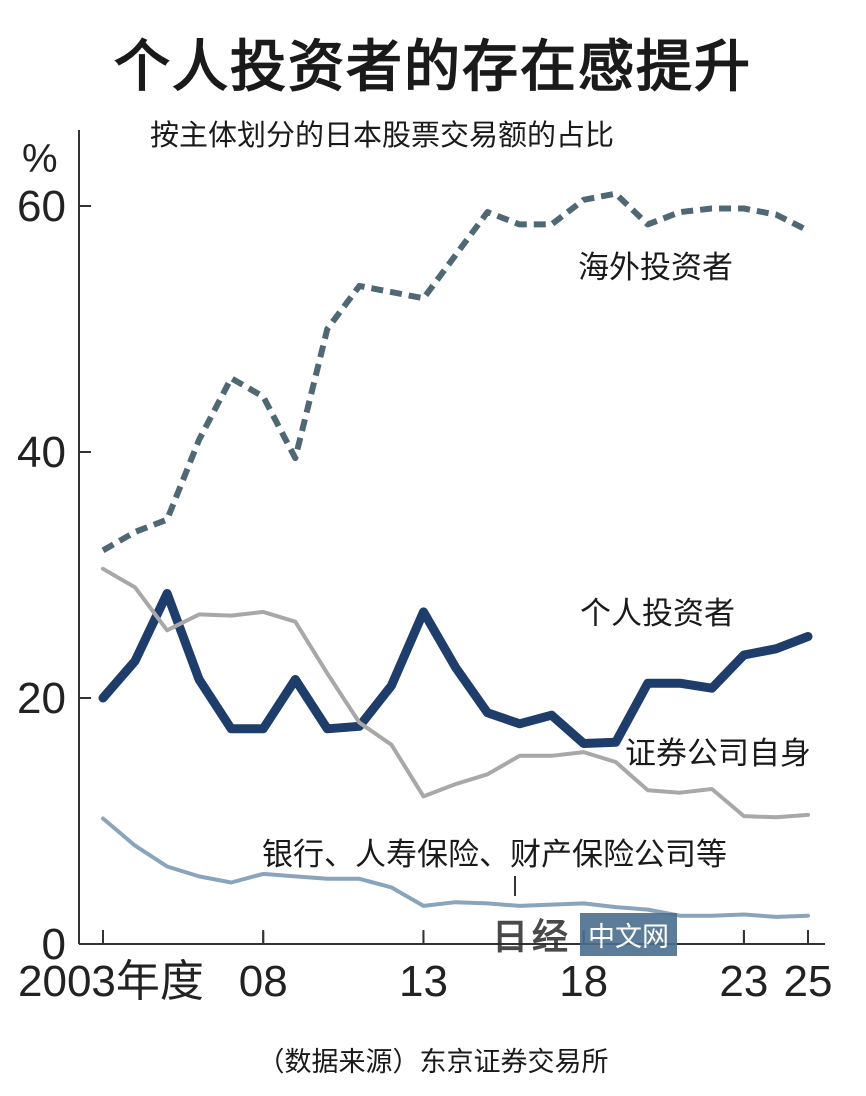 The width and height of the screenshot is (866, 1096). What do you see at coordinates (382, 135) in the screenshot?
I see `chart-subtitle: 按主体划分的日本股票交易额的占比` at bounding box center [382, 135].